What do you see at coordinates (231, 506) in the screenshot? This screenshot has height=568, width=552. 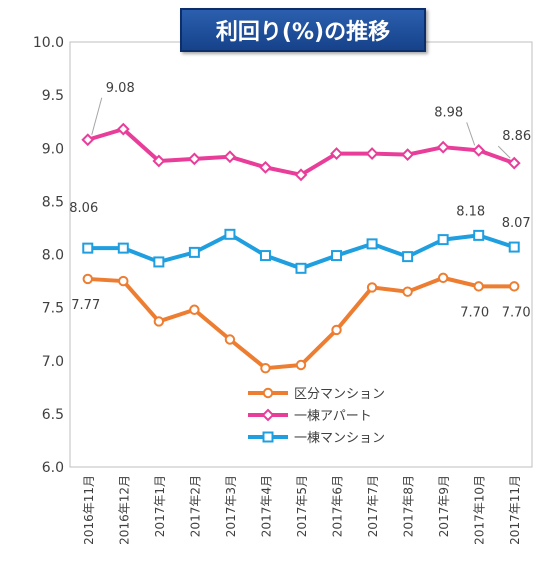 I see `x-tick-label: 2017年3月` at bounding box center [231, 506].